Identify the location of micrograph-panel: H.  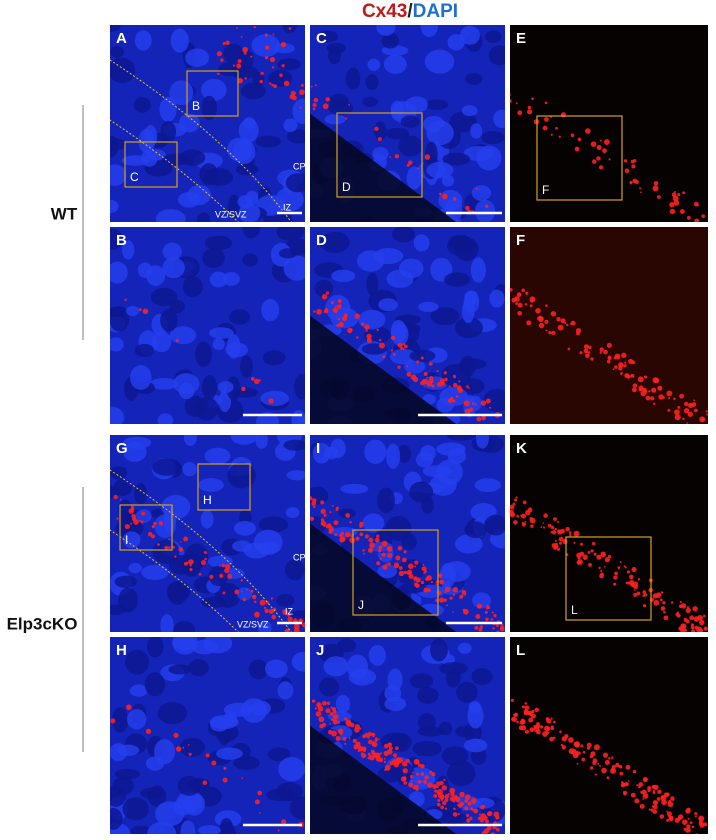
(207, 735).